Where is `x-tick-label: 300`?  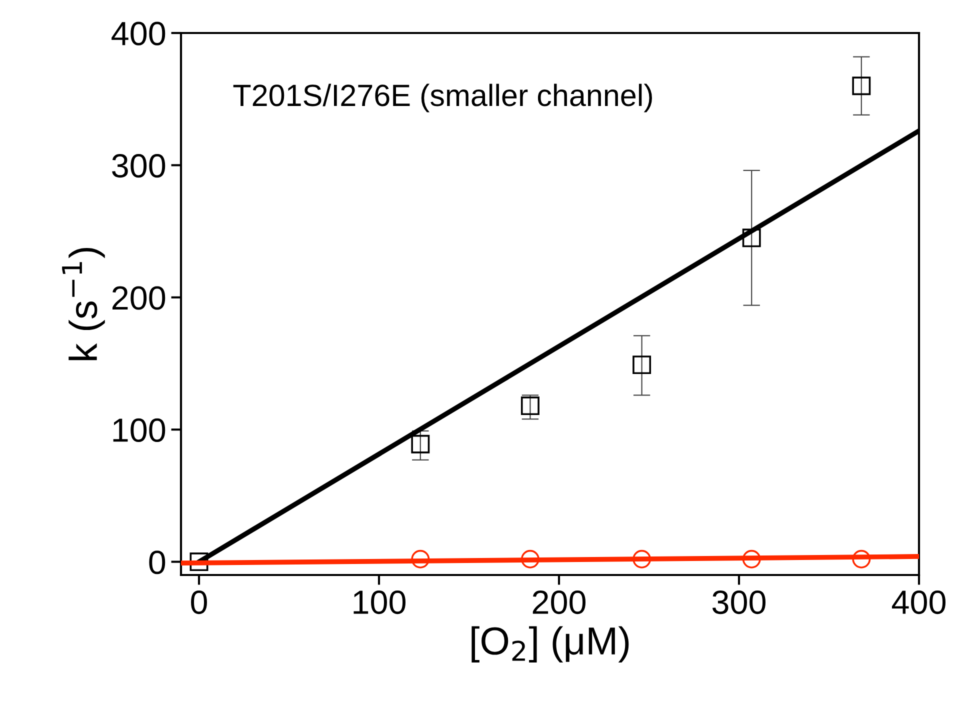
x-tick-label: 300 is located at coordinates (739, 602).